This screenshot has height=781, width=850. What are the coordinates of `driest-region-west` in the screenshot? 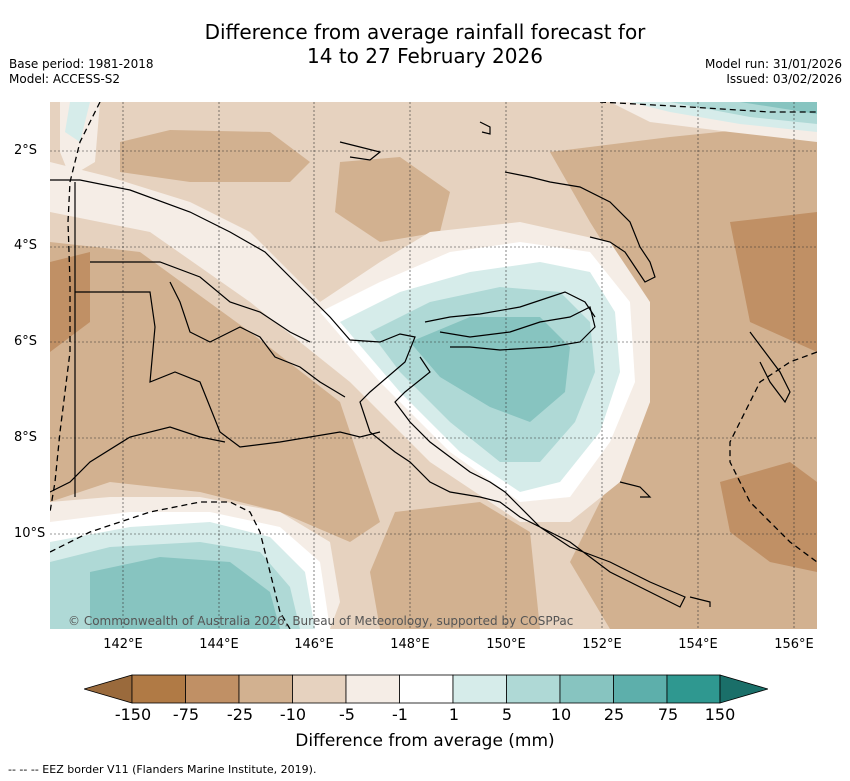 It's located at (70, 302).